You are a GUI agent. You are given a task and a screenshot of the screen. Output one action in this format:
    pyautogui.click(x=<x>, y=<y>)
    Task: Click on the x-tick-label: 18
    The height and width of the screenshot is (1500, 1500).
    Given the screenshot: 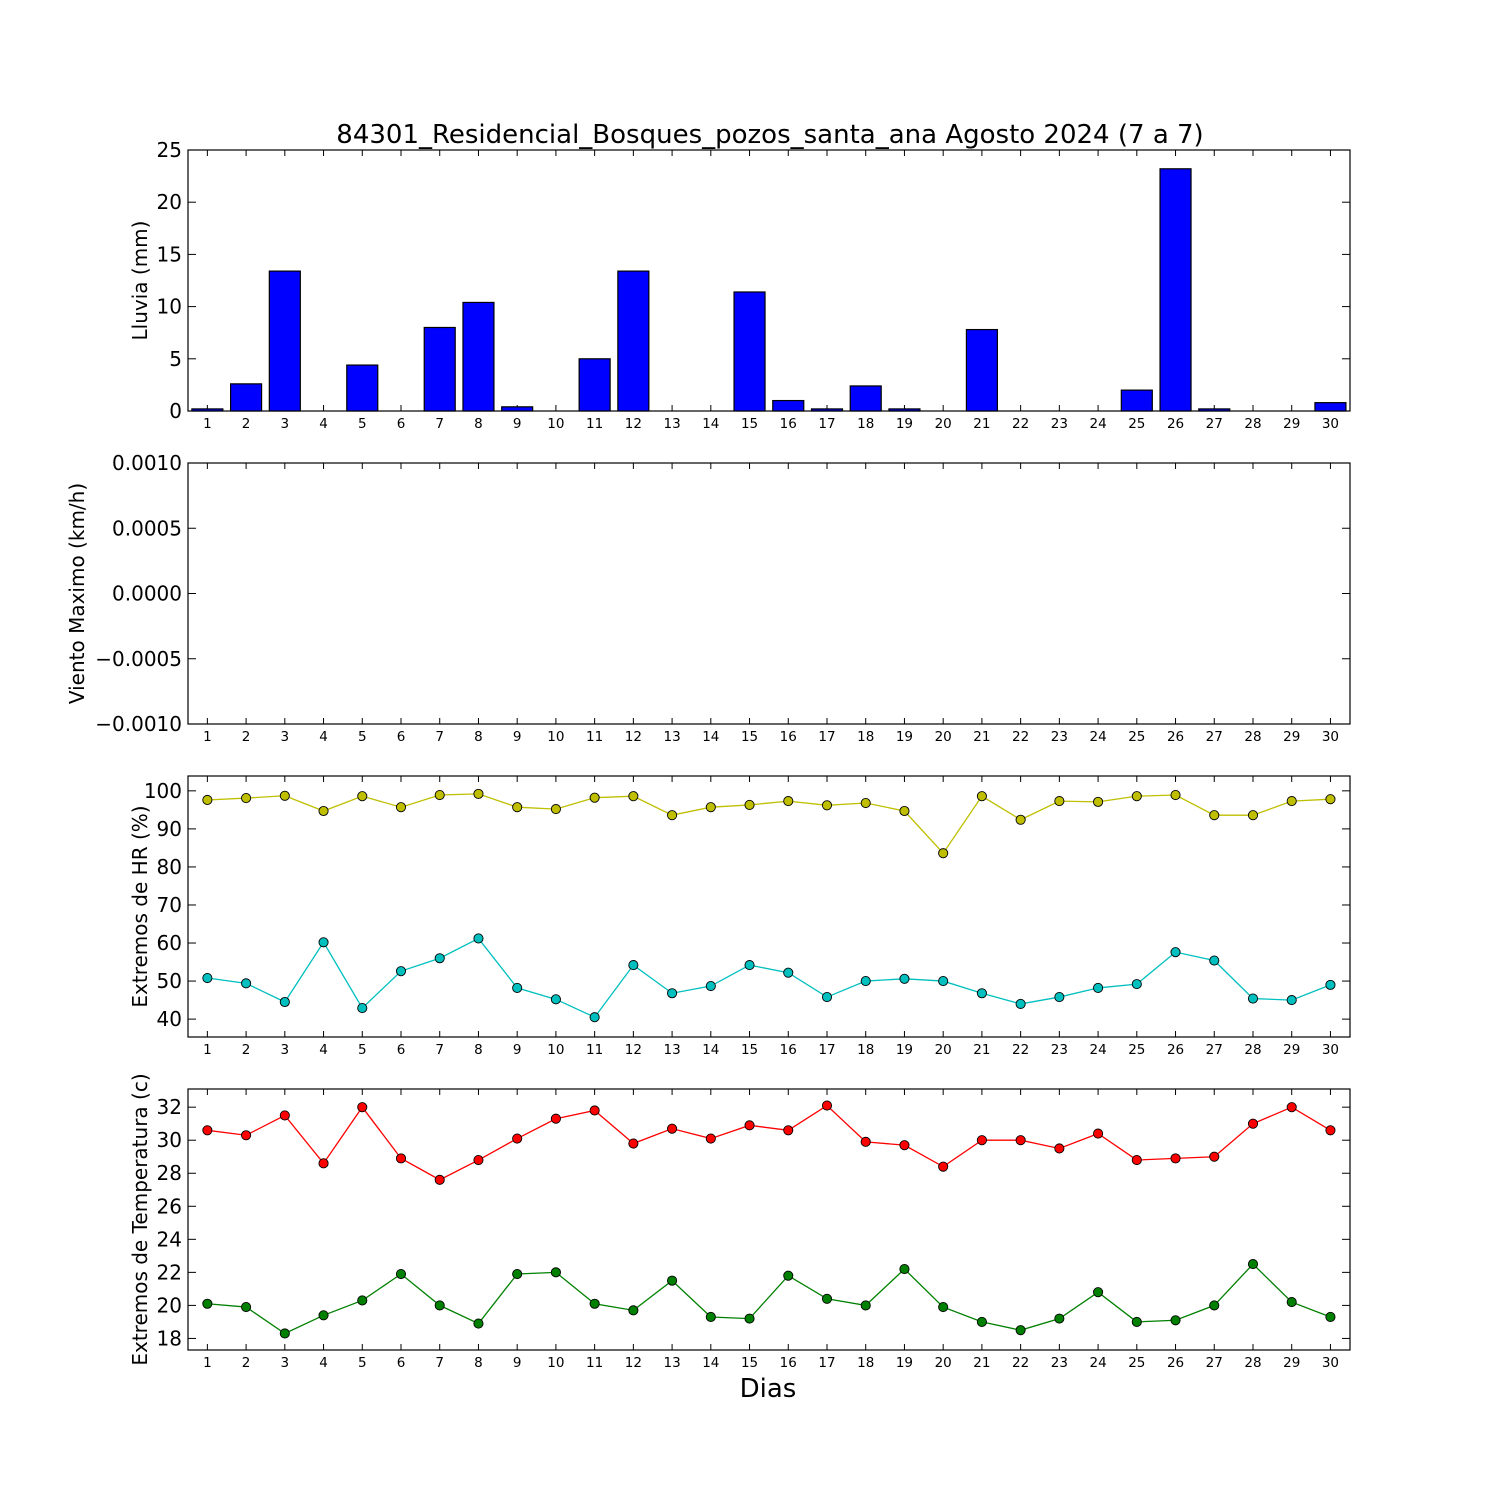 What is the action you would take?
    pyautogui.click(x=865, y=1050)
    